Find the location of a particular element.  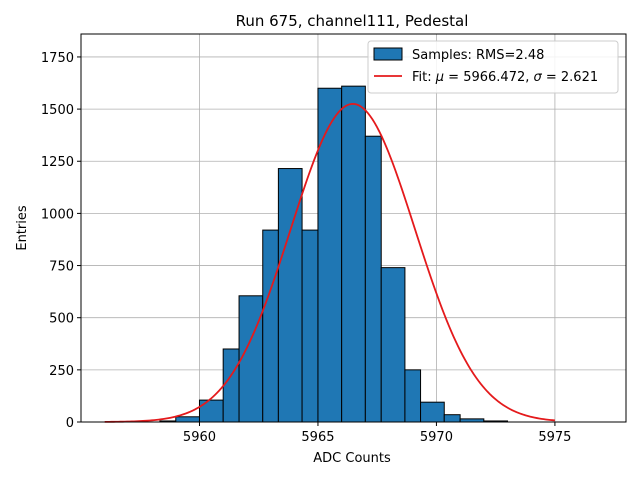

legend-box is located at coordinates (493, 67).